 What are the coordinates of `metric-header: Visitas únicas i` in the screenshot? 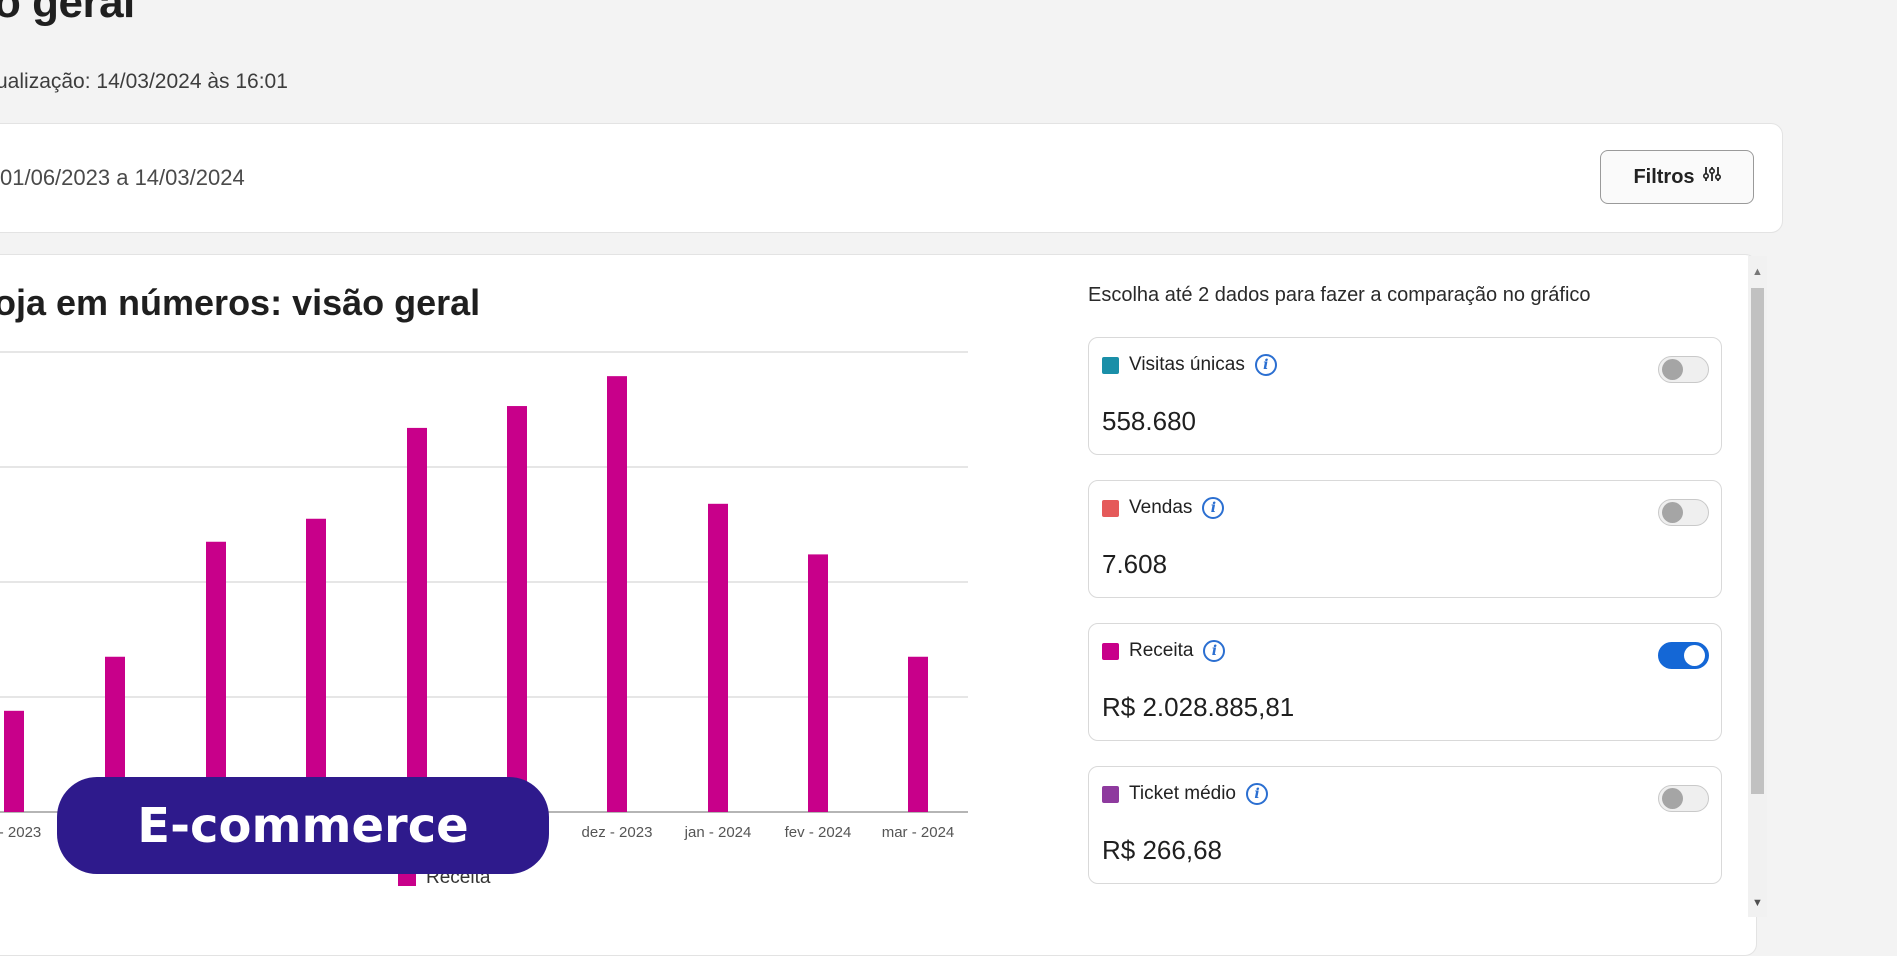 It's located at (1189, 365).